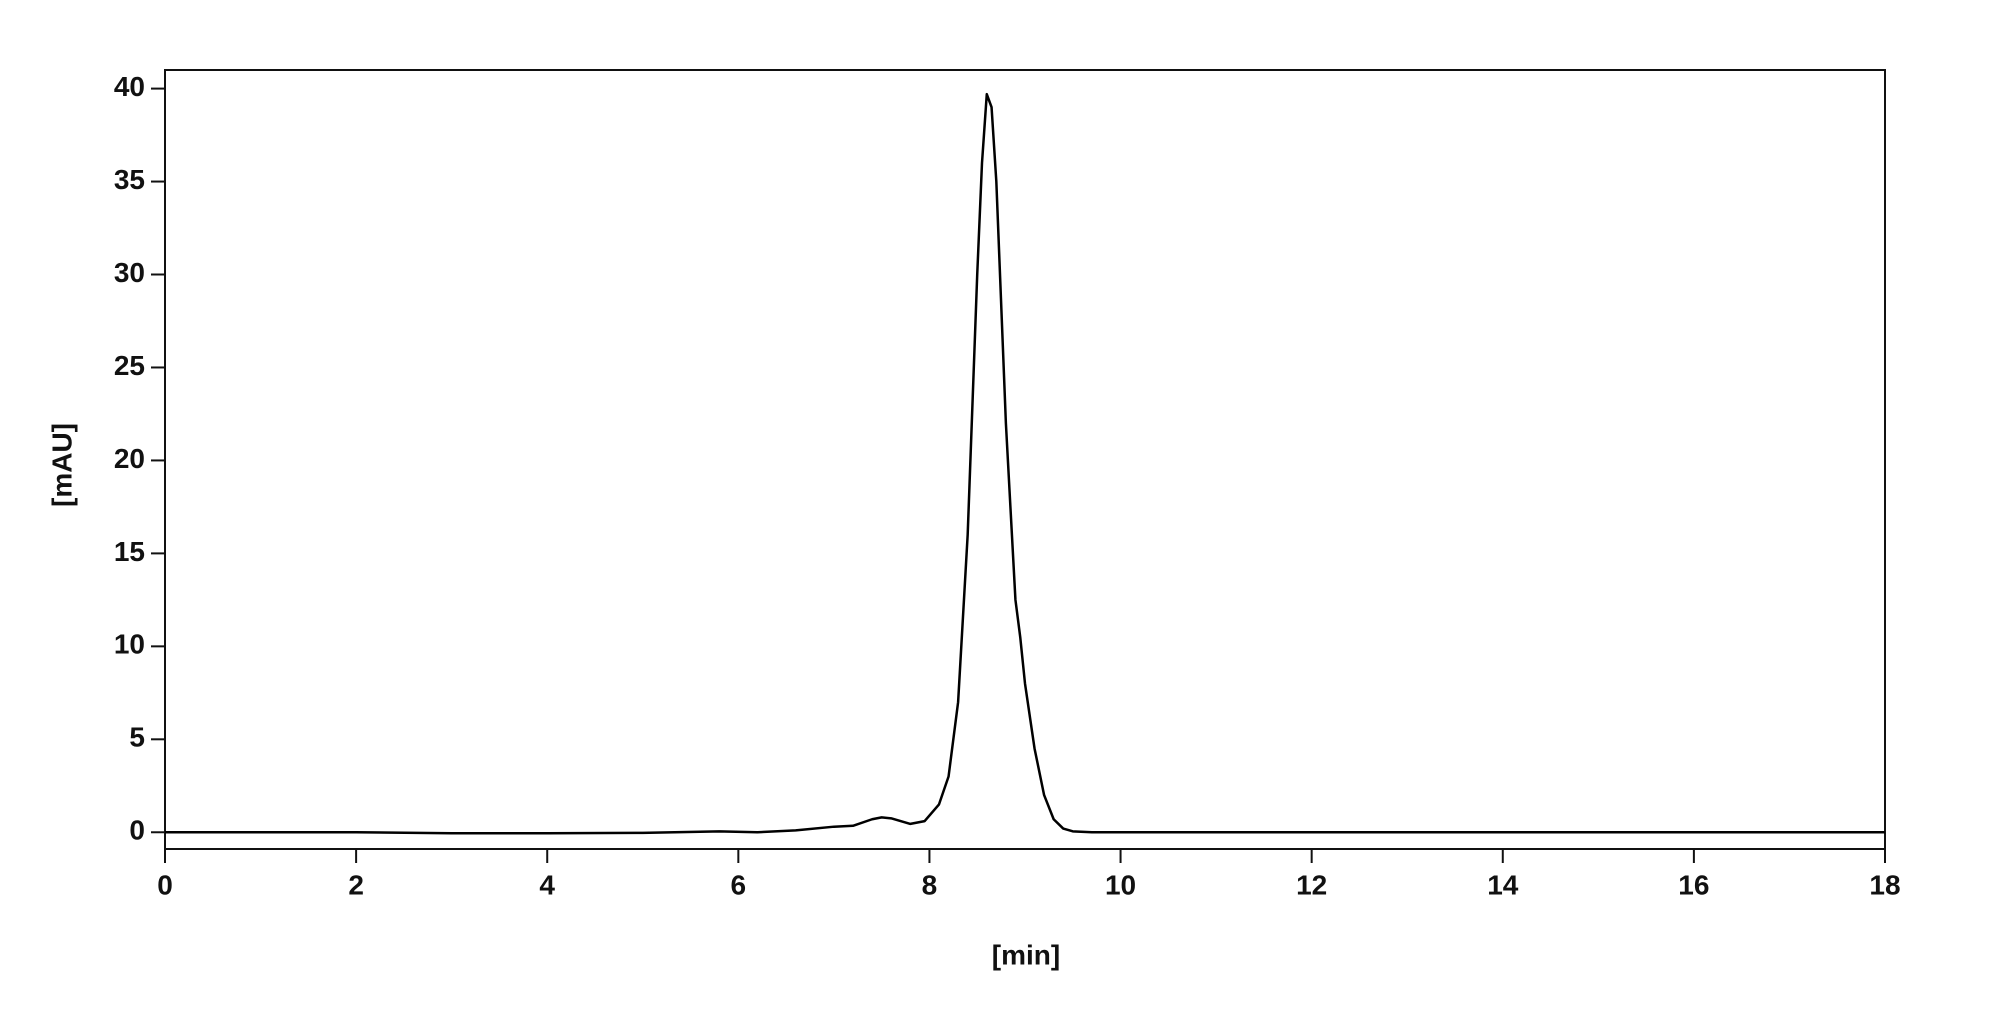 Image resolution: width=1996 pixels, height=1019 pixels. I want to click on x-tick-label: 0, so click(165, 884).